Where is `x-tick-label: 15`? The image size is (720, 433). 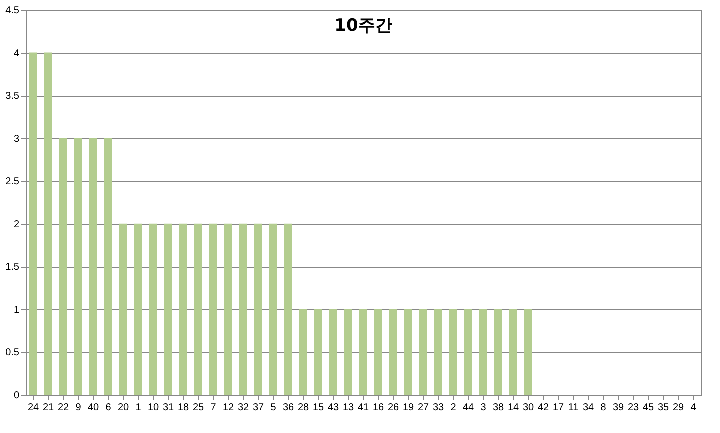
x-tick-label: 15 is located at coordinates (318, 408).